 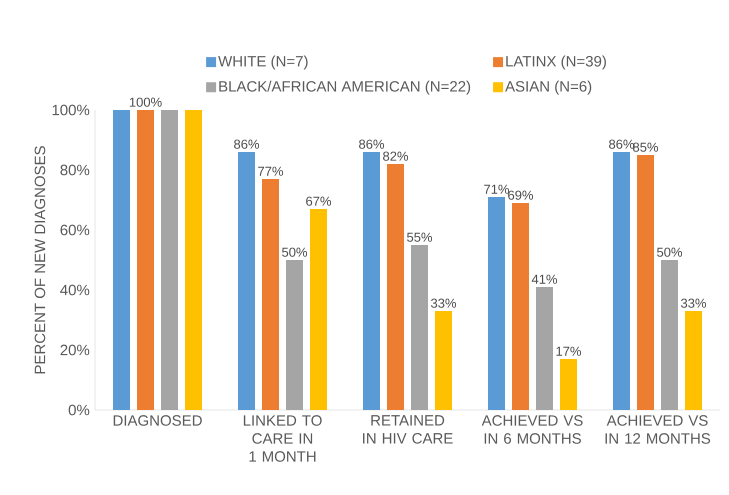 What do you see at coordinates (645, 147) in the screenshot?
I see `data-label: 85%` at bounding box center [645, 147].